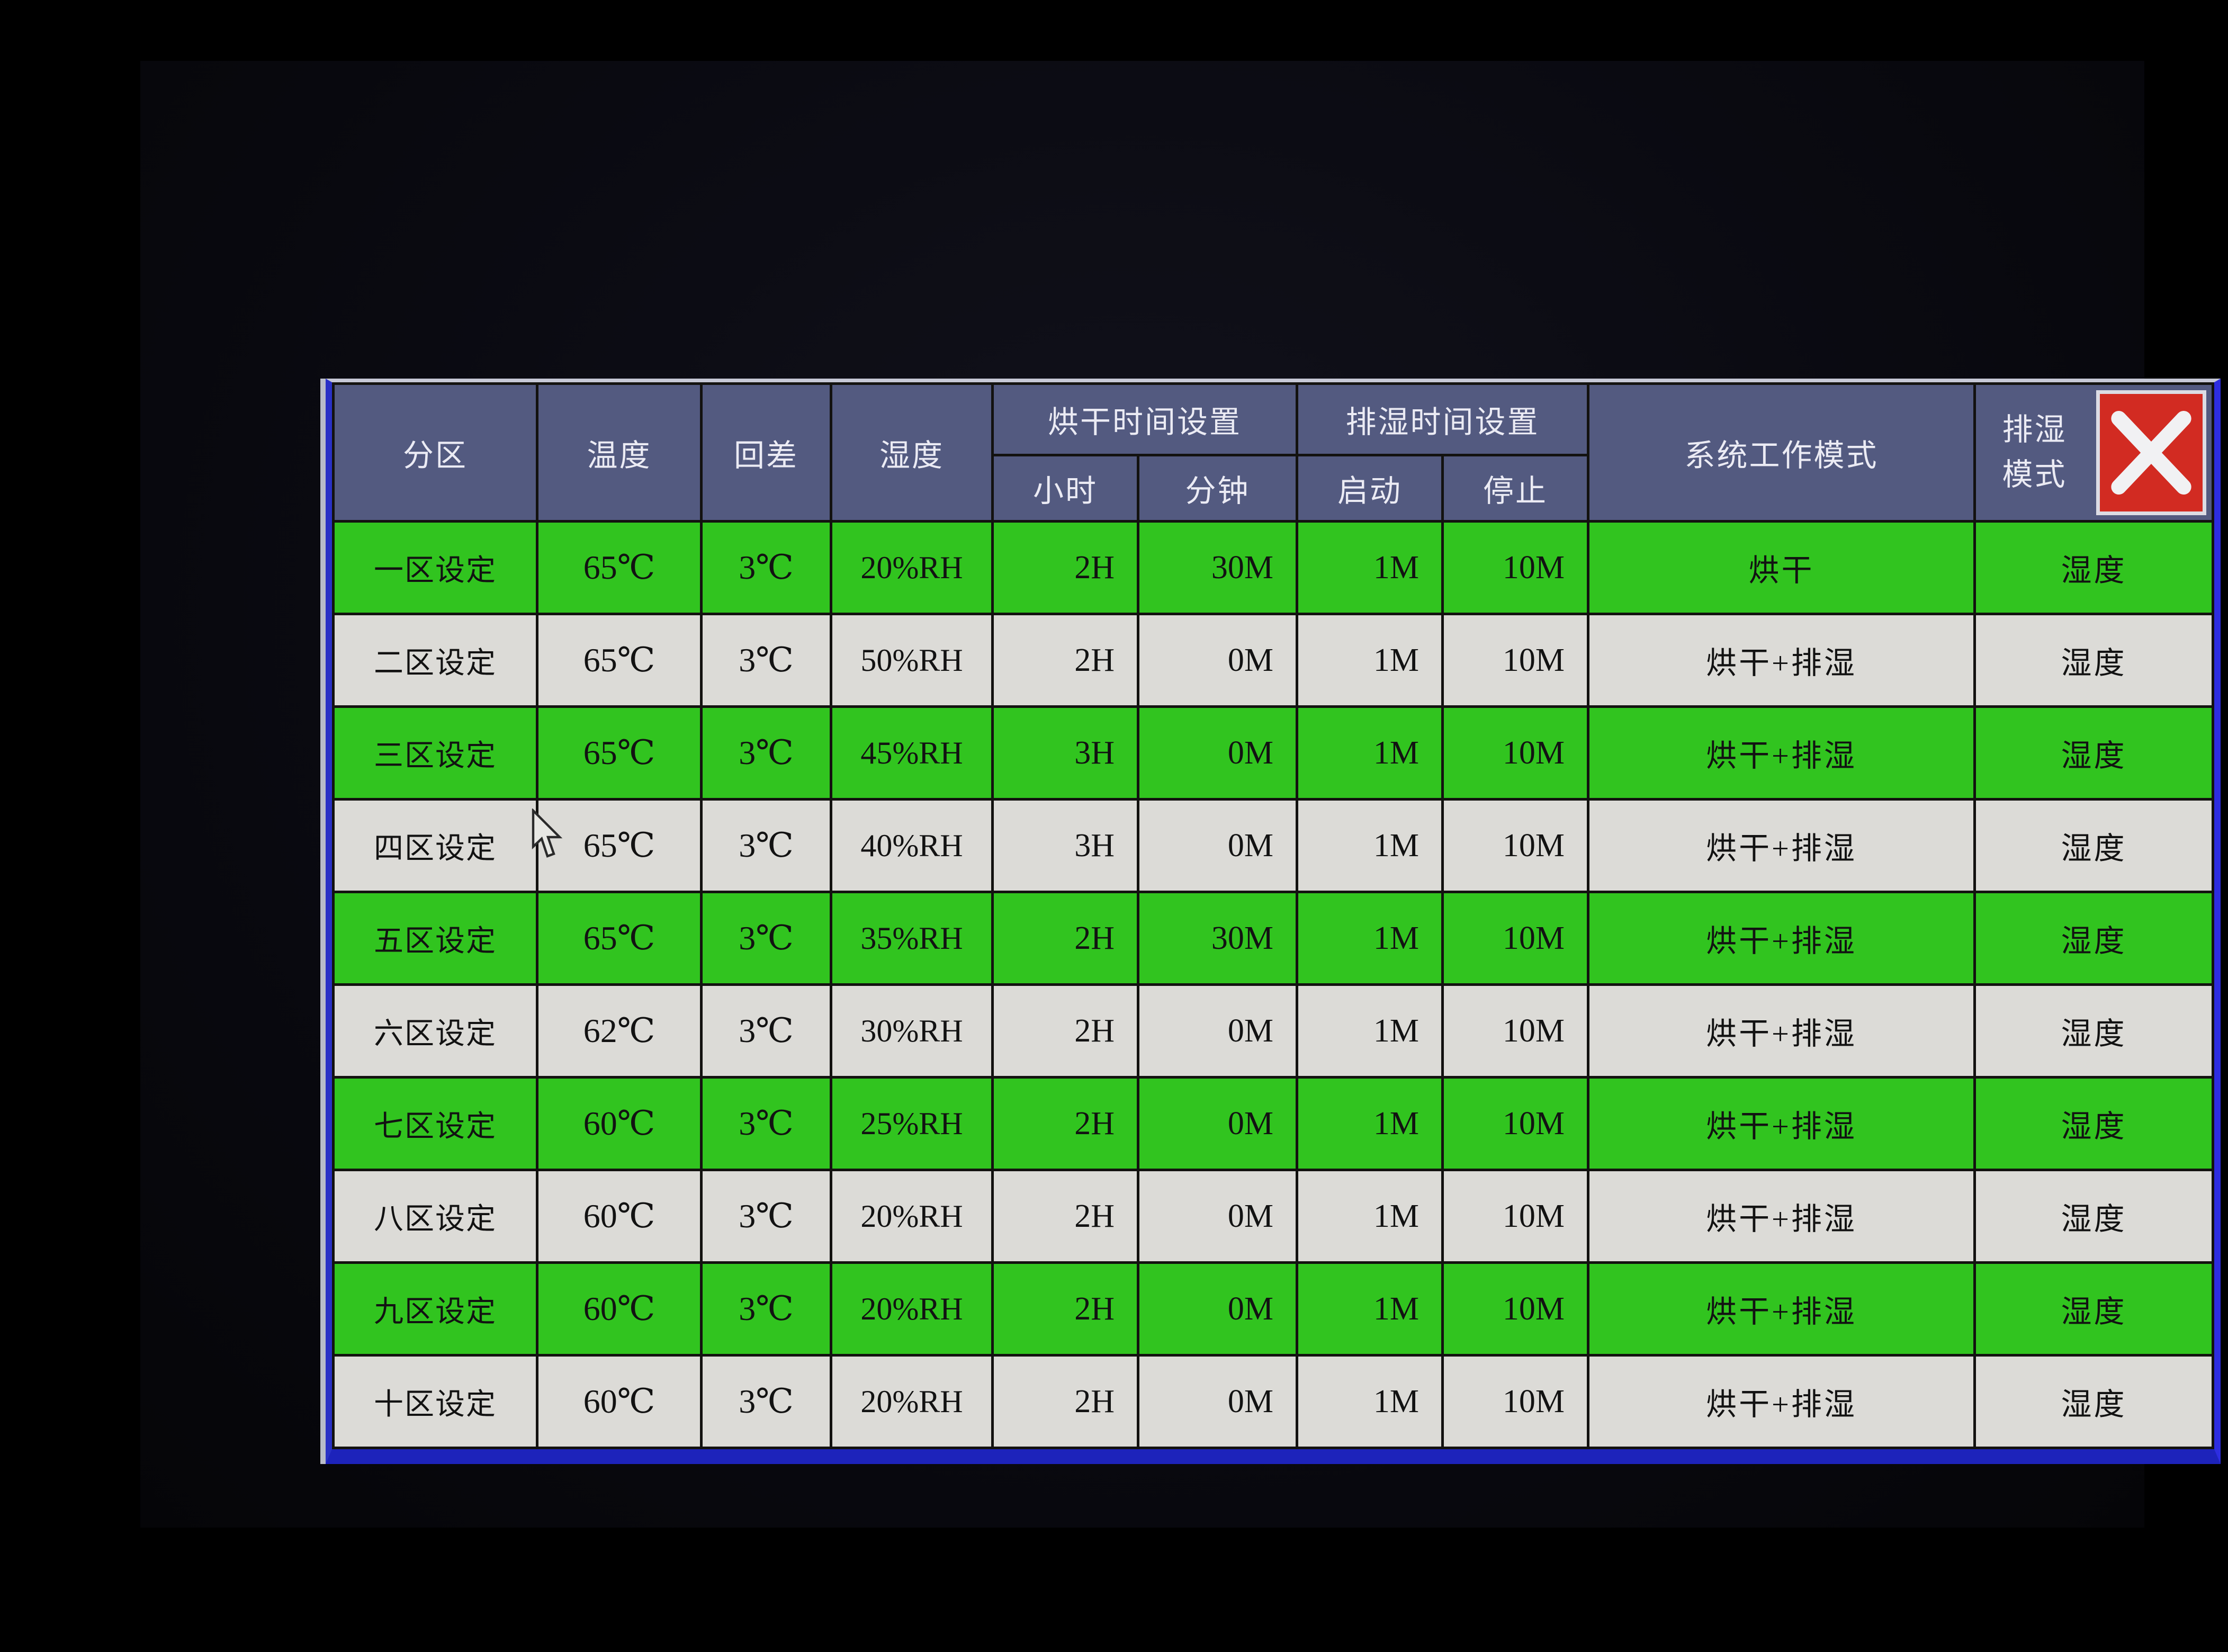 The height and width of the screenshot is (1652, 2228). I want to click on table-row: 十区设定 60℃ 3℃ 20%RH 2H 0M 1M 10M 烘干+排湿 湿度, so click(1273, 1401).